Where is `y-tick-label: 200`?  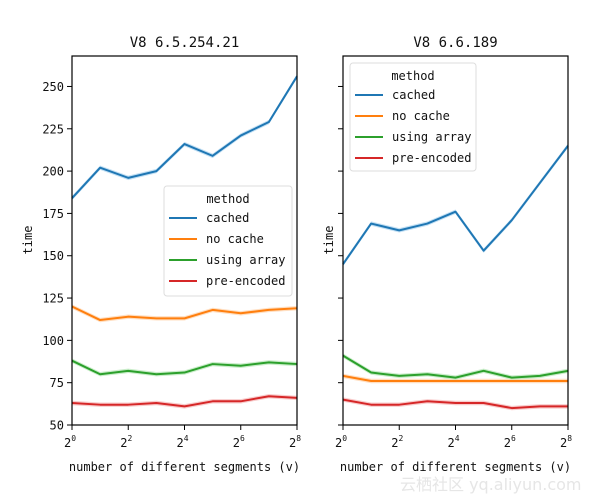 y-tick-label: 200 is located at coordinates (53, 172).